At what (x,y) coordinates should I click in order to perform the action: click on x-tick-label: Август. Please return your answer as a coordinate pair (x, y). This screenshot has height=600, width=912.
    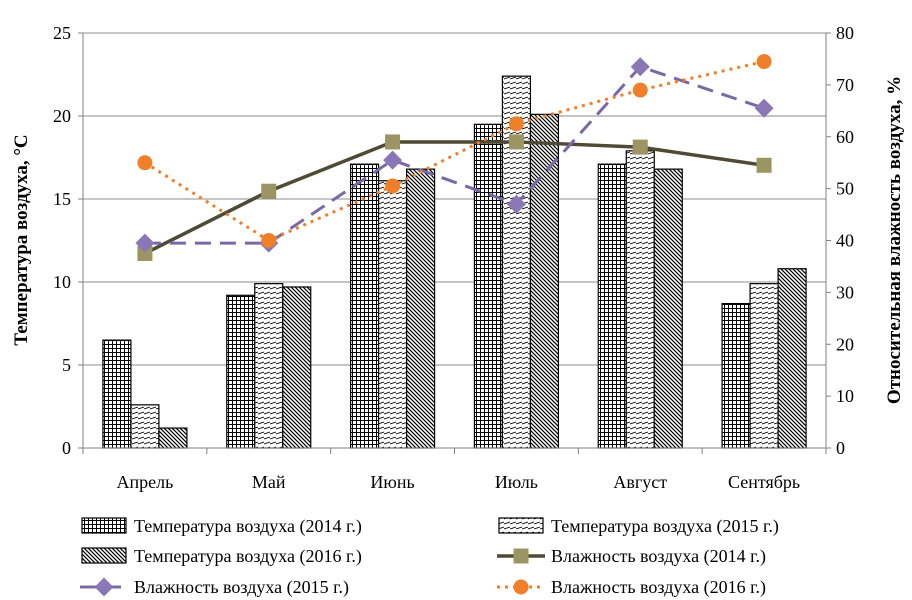
    Looking at the image, I should click on (640, 482).